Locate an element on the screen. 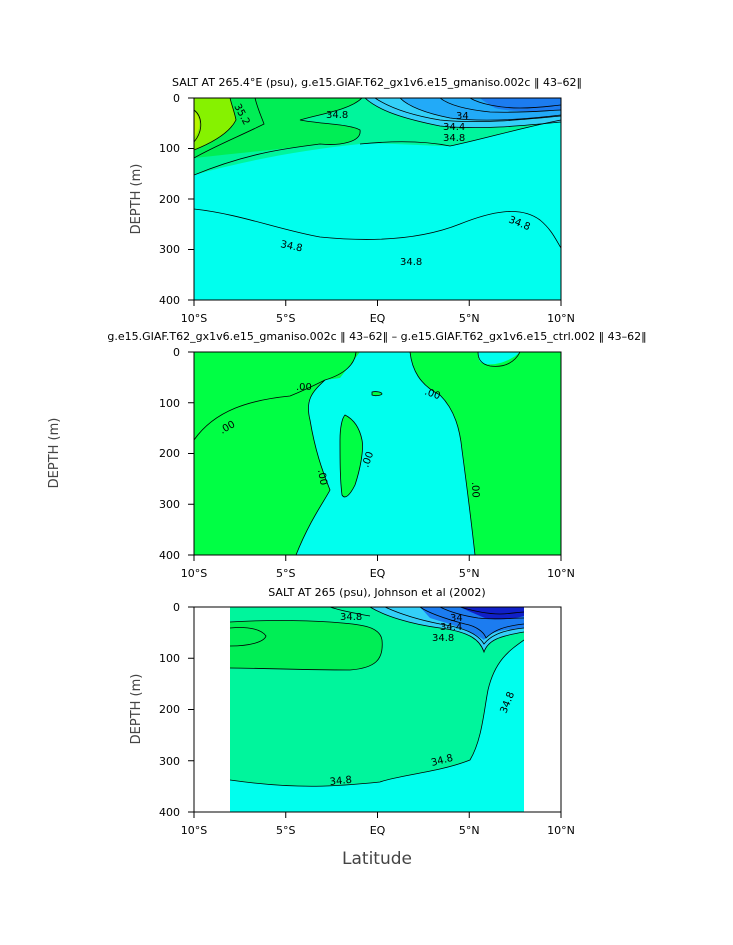 The width and height of the screenshot is (733, 945). panel-2-yticks: 0 100 200 300 400 is located at coordinates (176, 454).